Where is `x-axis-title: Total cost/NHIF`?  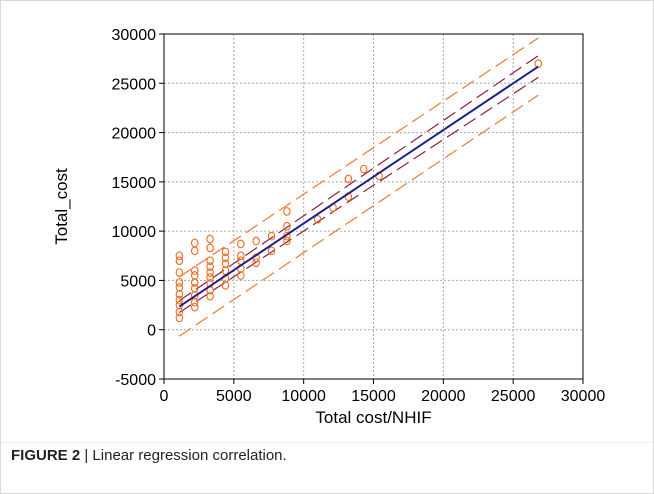
x-axis-title: Total cost/NHIF is located at coordinates (373, 417).